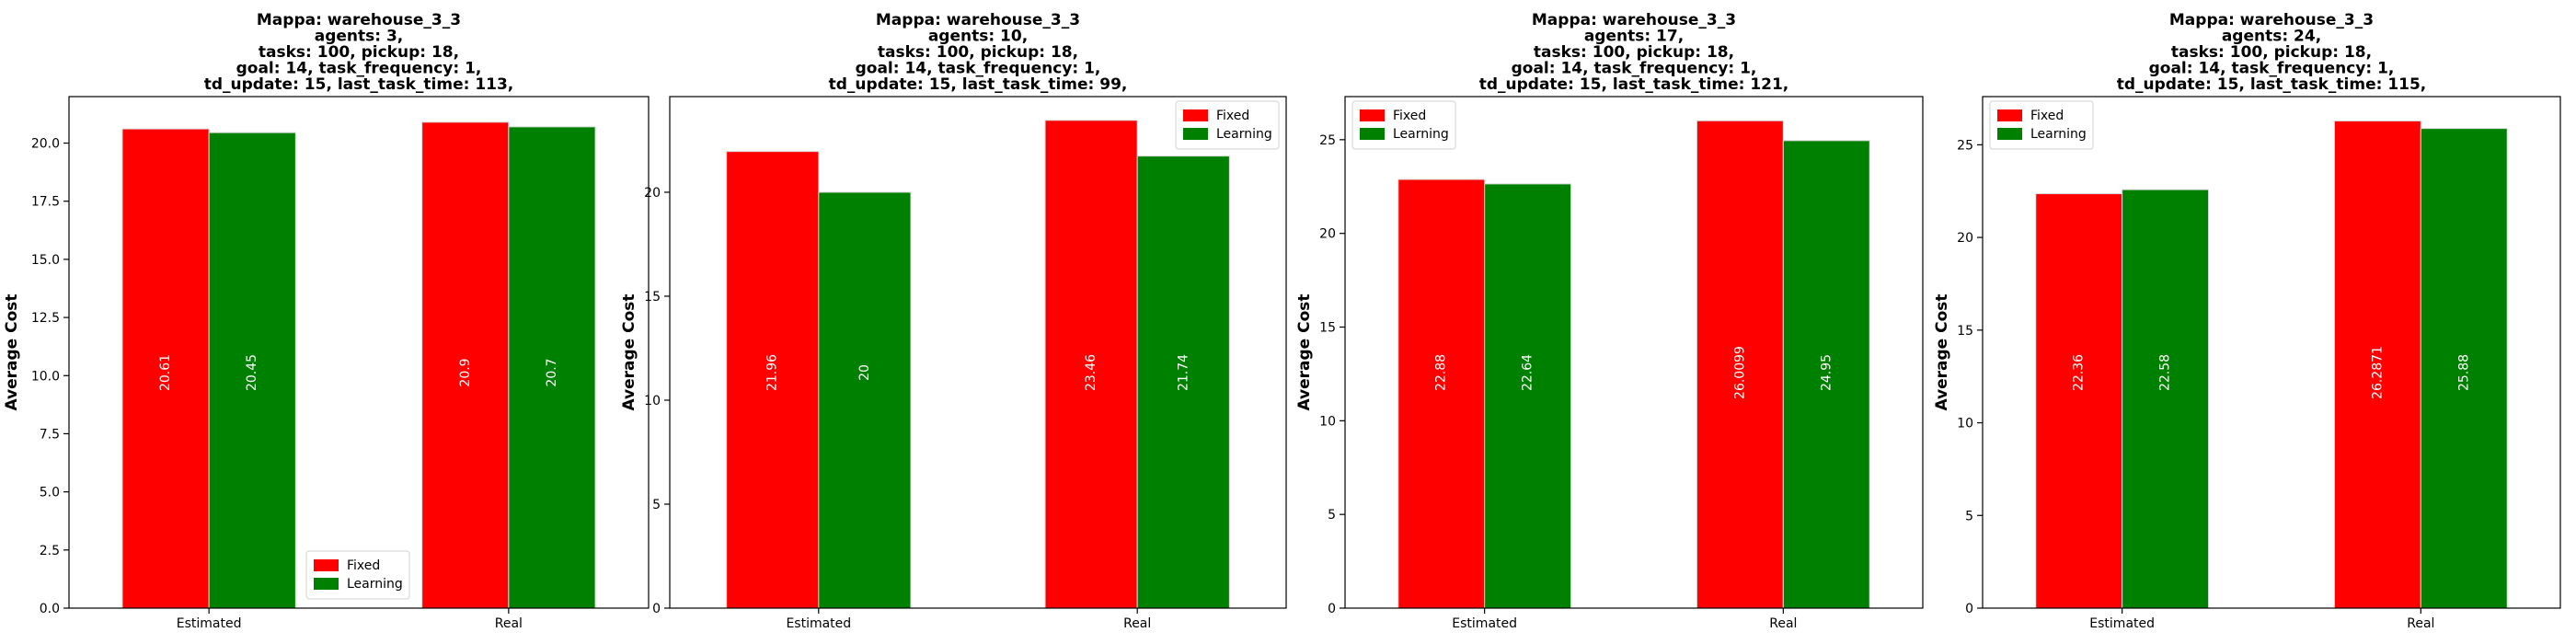 The image size is (2576, 644). I want to click on data-label: 26.0099, so click(1739, 372).